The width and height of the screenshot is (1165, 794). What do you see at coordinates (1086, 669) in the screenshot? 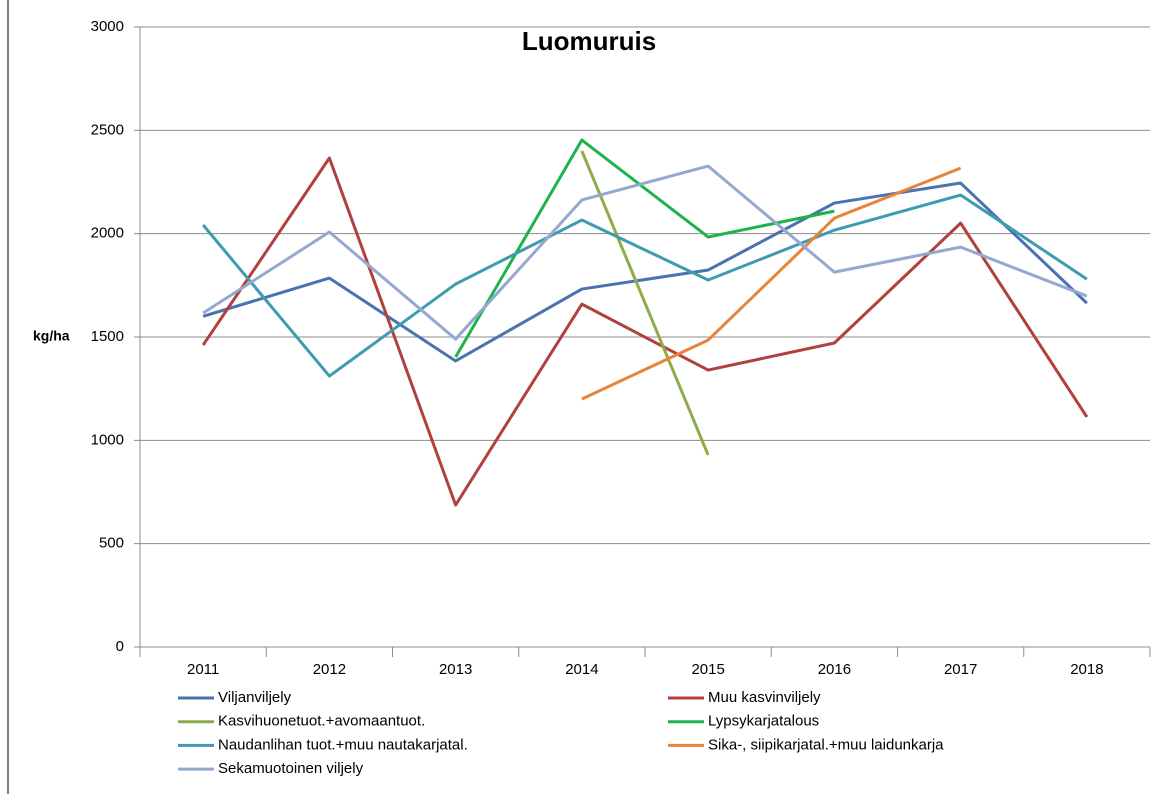
I see `x-tick-label: 2018` at bounding box center [1086, 669].